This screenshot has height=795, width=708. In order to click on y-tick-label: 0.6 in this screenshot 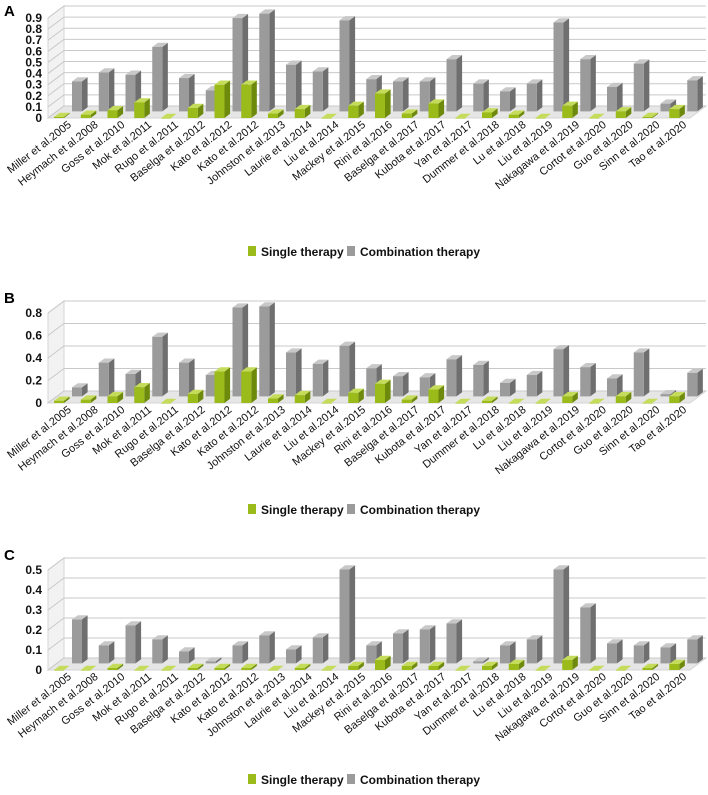, I will do `click(33, 336)`.